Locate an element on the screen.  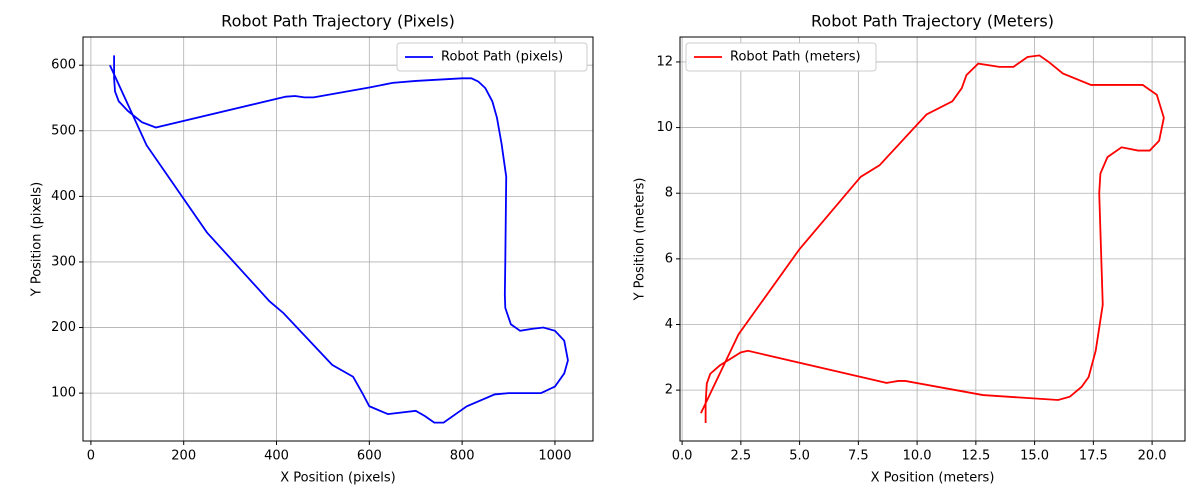
x-tick-label: 600 is located at coordinates (369, 456).